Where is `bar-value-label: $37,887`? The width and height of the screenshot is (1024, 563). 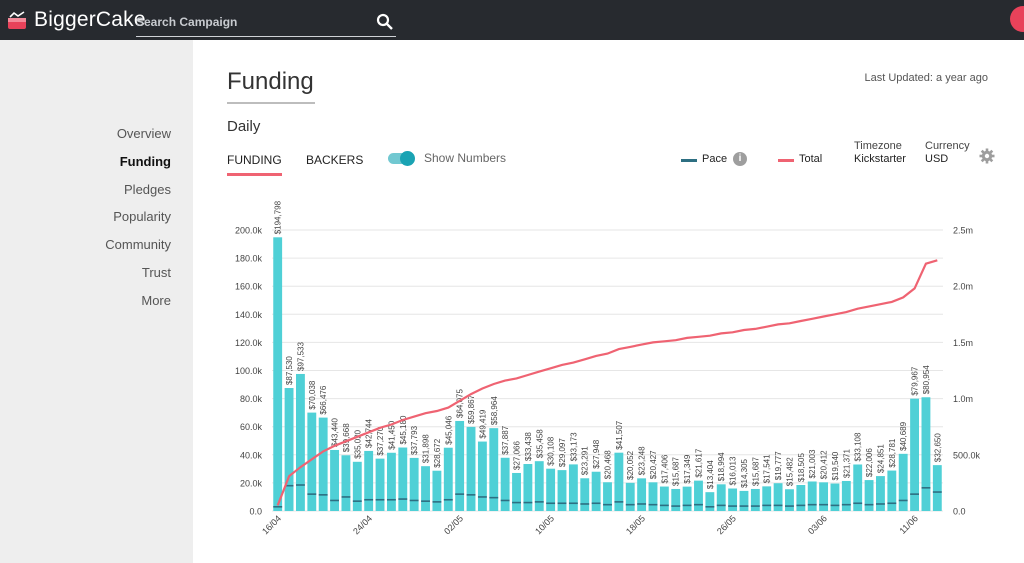 bar-value-label: $37,887 is located at coordinates (505, 439).